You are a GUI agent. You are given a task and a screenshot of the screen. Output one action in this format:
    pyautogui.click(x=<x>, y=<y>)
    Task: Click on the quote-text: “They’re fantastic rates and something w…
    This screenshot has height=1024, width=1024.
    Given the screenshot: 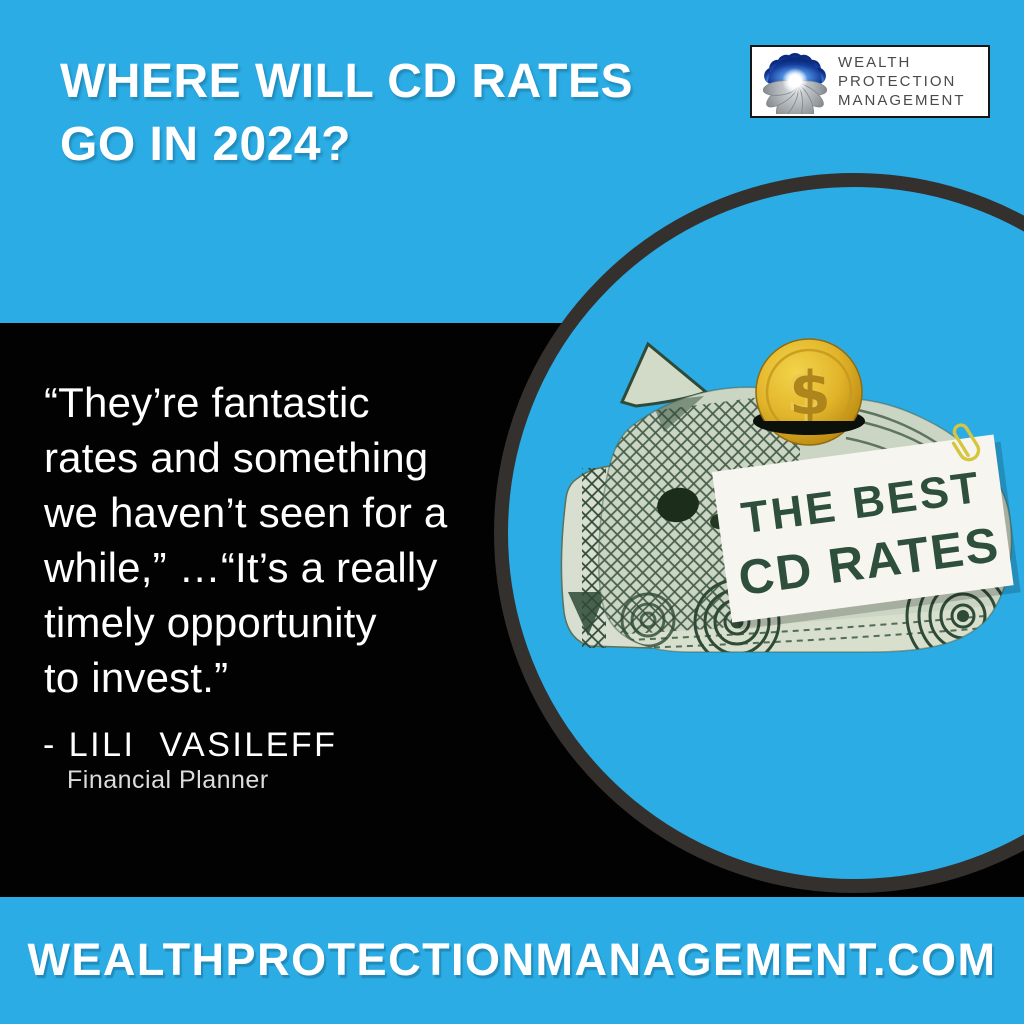 What is the action you would take?
    pyautogui.click(x=246, y=540)
    